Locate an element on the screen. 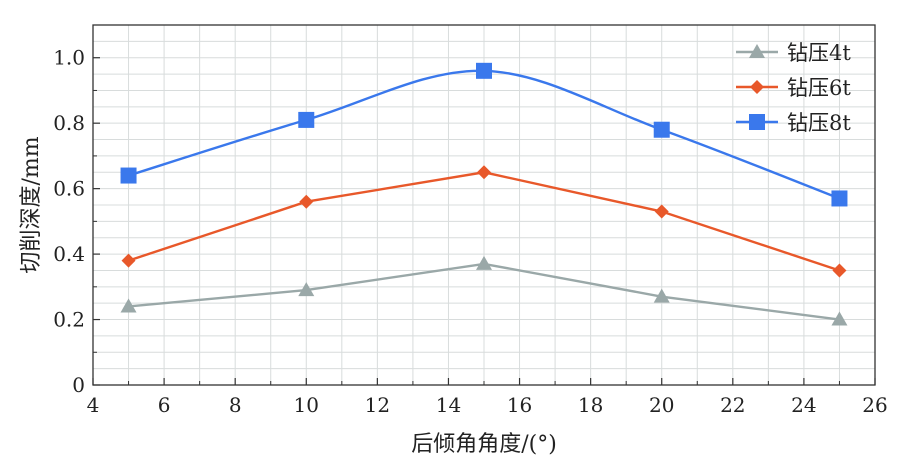 The width and height of the screenshot is (900, 470). x-tick-label: 4 is located at coordinates (93, 405).